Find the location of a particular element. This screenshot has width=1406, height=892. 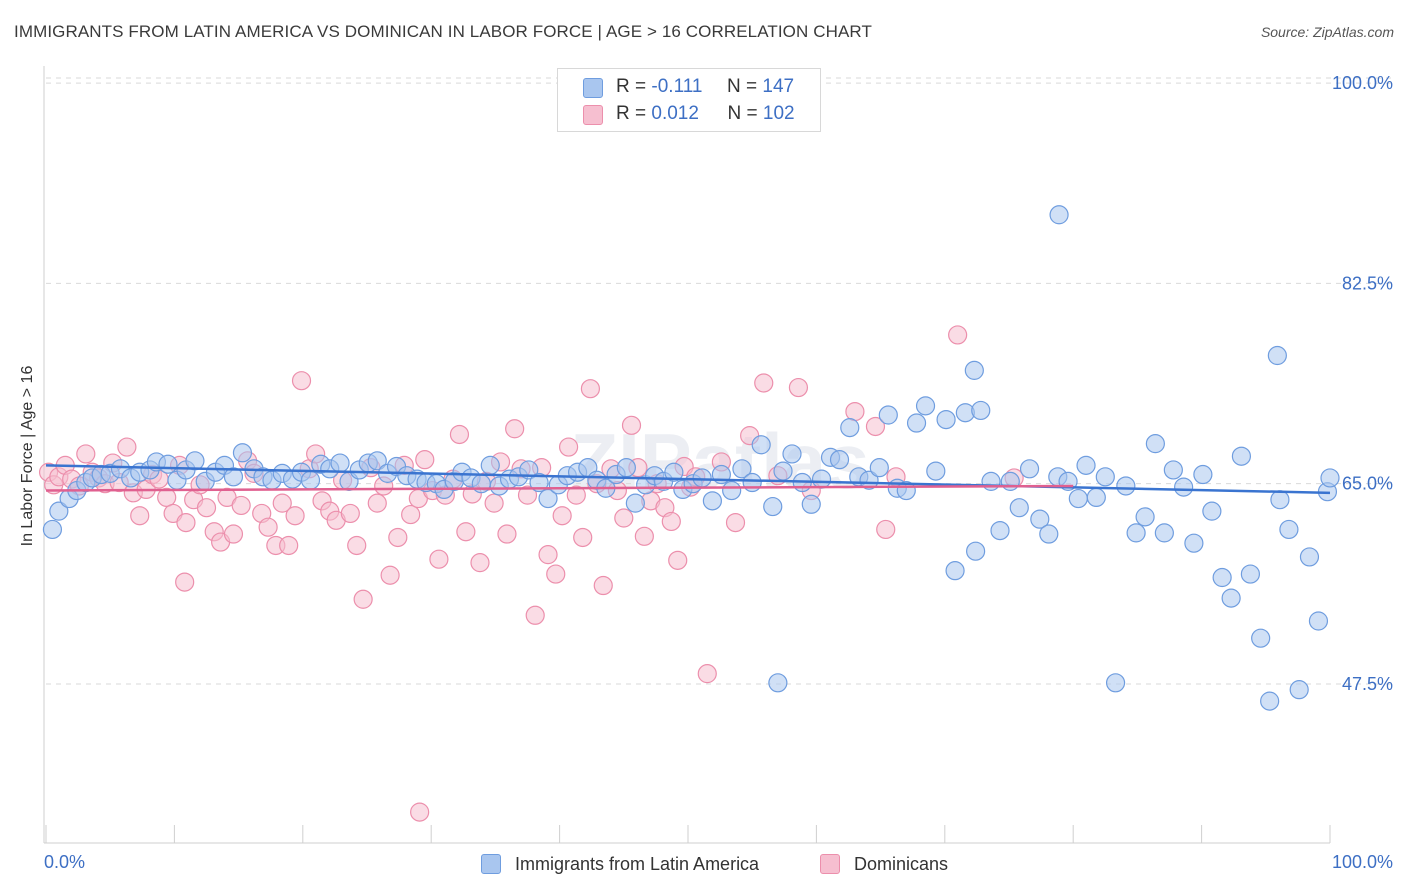

pink-swatch-icon is located at coordinates (830, 864).